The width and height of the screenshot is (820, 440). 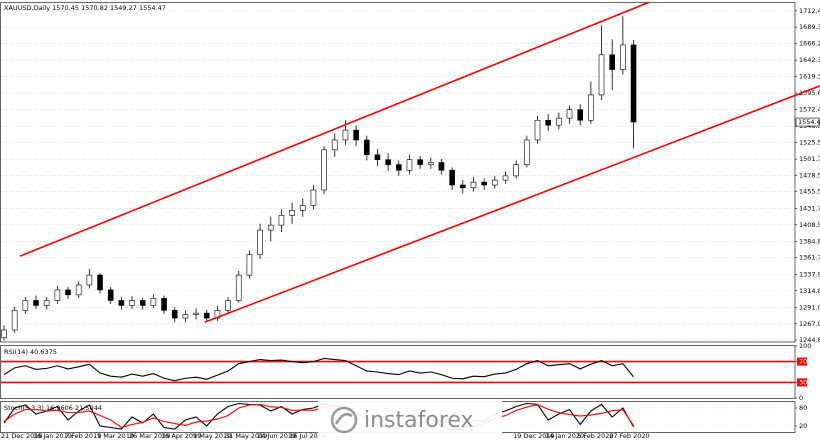 I want to click on y-tick-label: 0, so click(x=801, y=398).